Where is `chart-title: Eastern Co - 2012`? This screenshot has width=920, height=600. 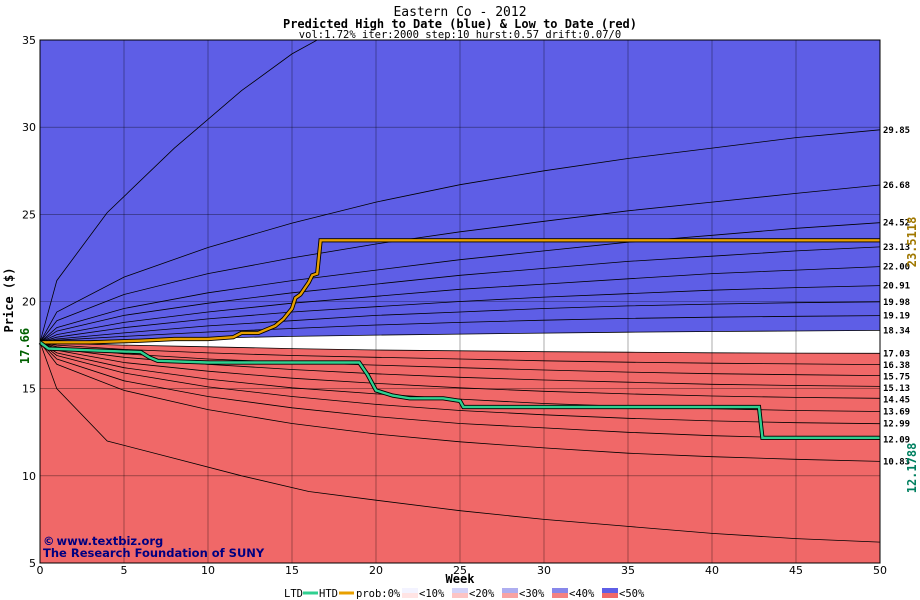
chart-title: Eastern Co - 2012 is located at coordinates (459, 12).